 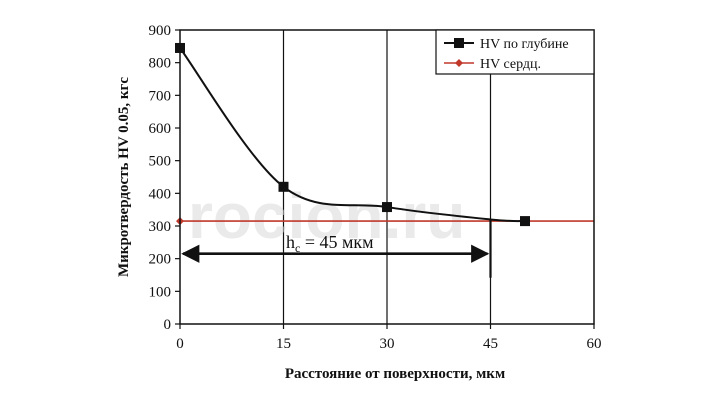 I want to click on tick-label-y: 800, so click(x=160, y=64).